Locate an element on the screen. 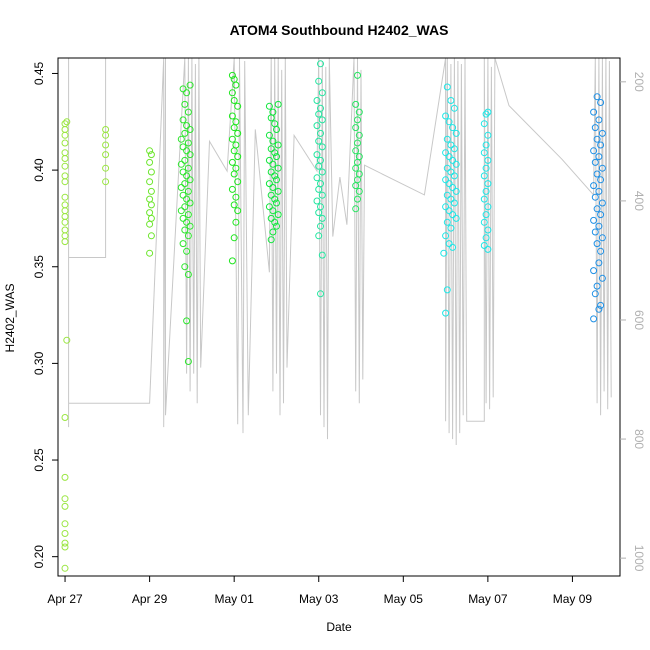 This screenshot has height=650, width=650. y2-tick-label: 1000 is located at coordinates (639, 558).